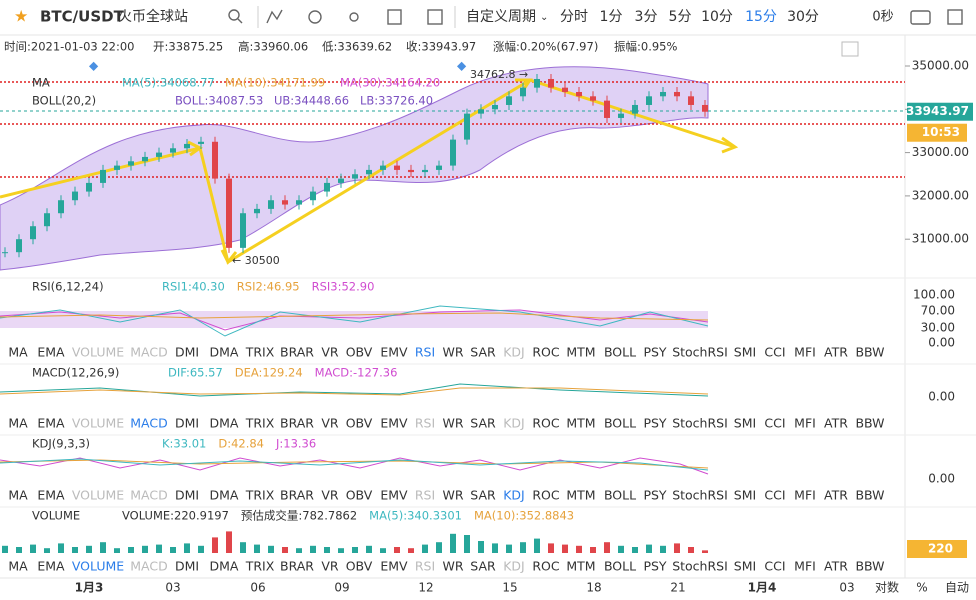 This screenshot has width=976, height=600. Describe the element at coordinates (680, 17) in the screenshot. I see `interval-button: 5分` at that location.